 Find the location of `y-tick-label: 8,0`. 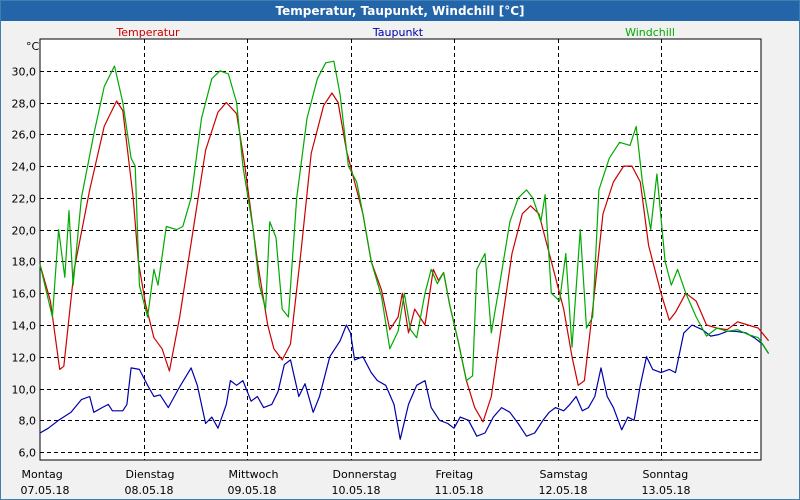

y-tick-label: 8,0 is located at coordinates (28, 421).